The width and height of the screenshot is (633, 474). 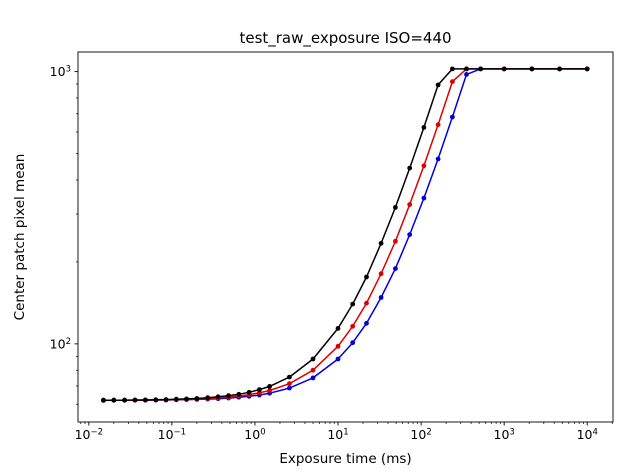 I want to click on x-tick-label: 10¹, so click(x=337, y=434).